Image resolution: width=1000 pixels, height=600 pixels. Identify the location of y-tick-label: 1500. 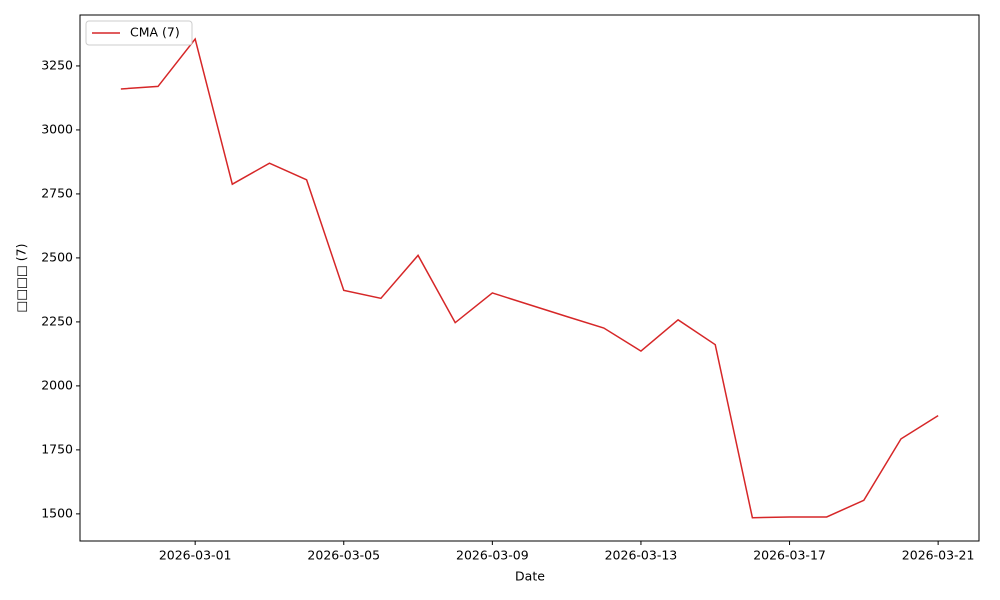
(57, 512).